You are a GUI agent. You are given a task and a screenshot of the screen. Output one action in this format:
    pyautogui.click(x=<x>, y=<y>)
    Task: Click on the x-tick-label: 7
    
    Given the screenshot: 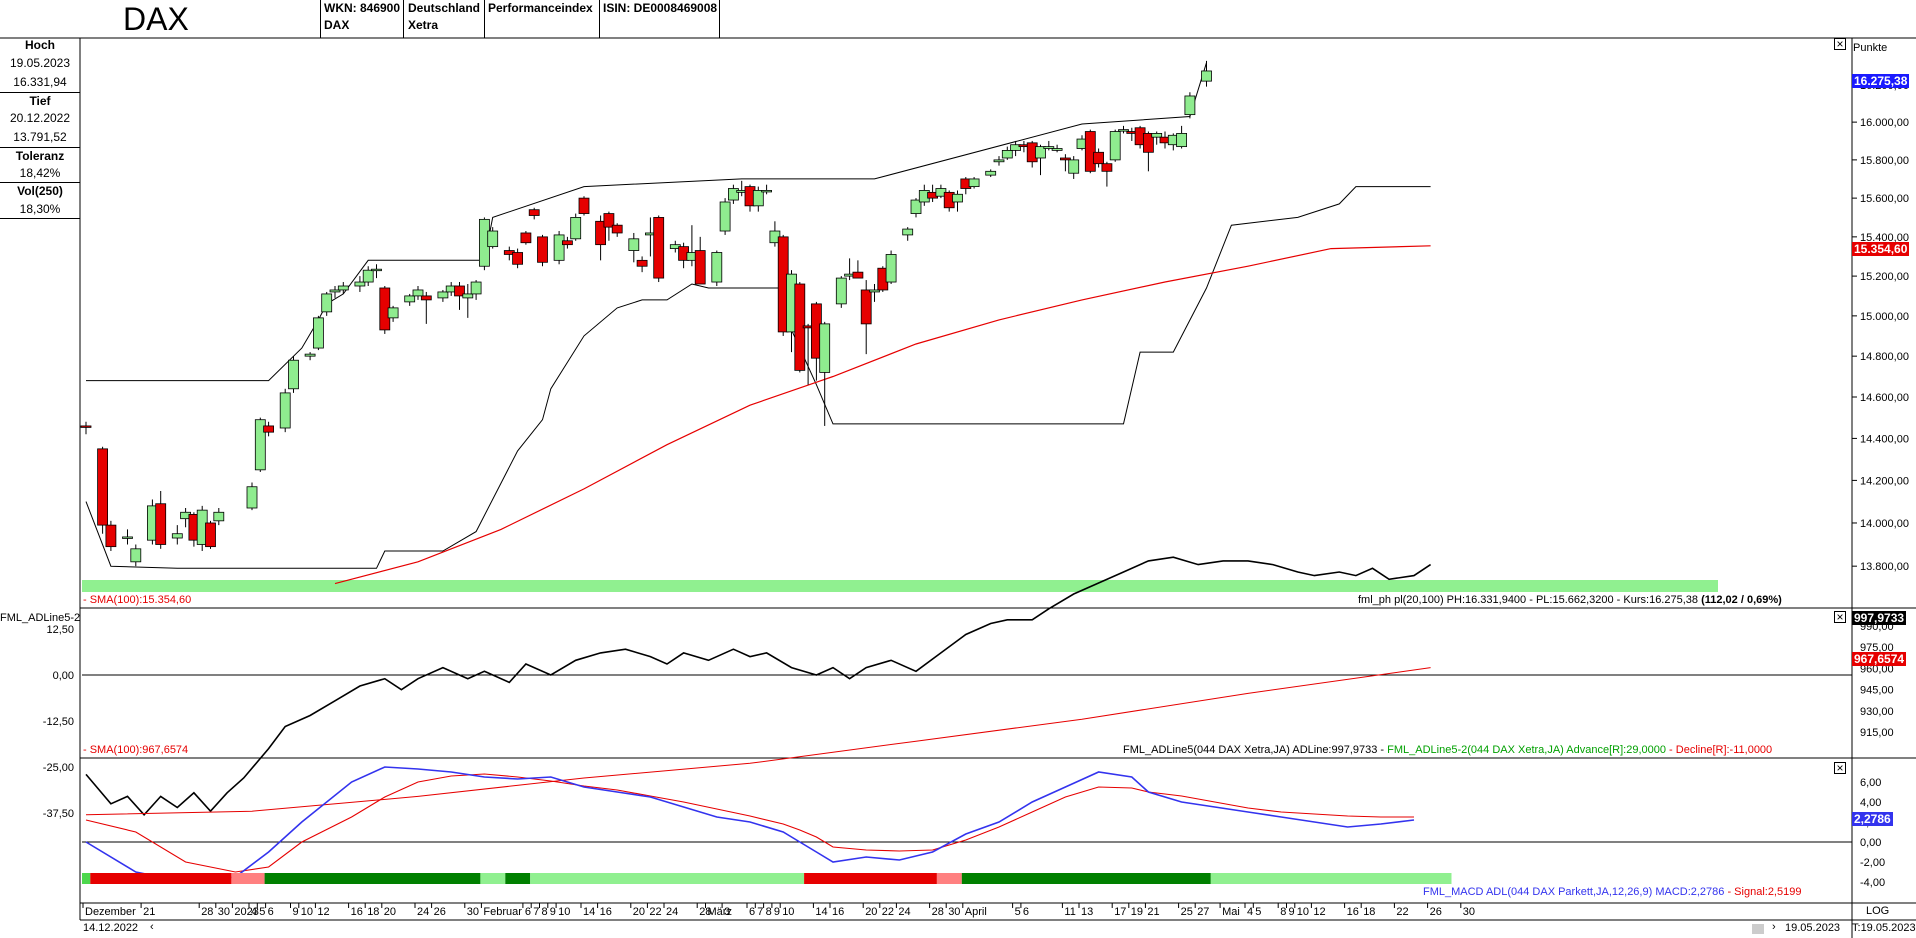 What is the action you would take?
    pyautogui.click(x=536, y=912)
    